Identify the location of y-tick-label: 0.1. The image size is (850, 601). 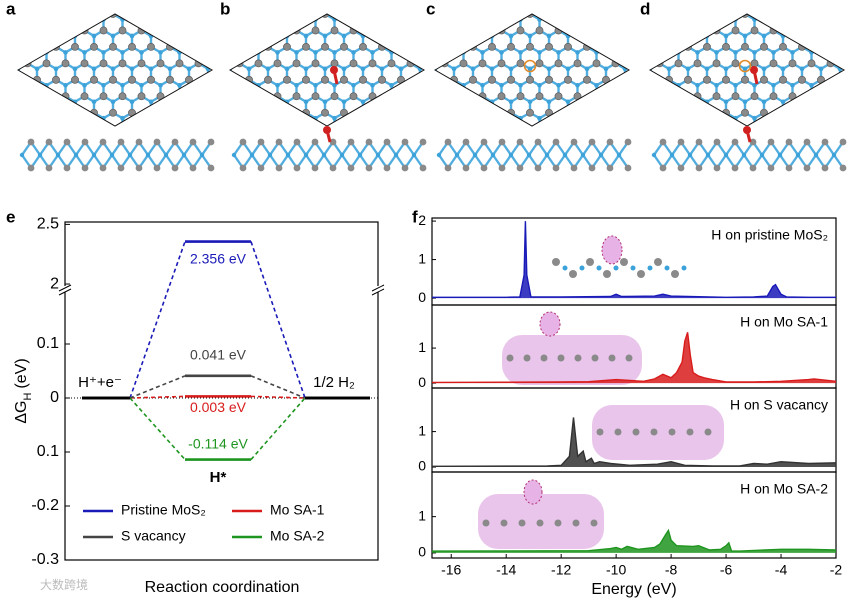
(48, 343).